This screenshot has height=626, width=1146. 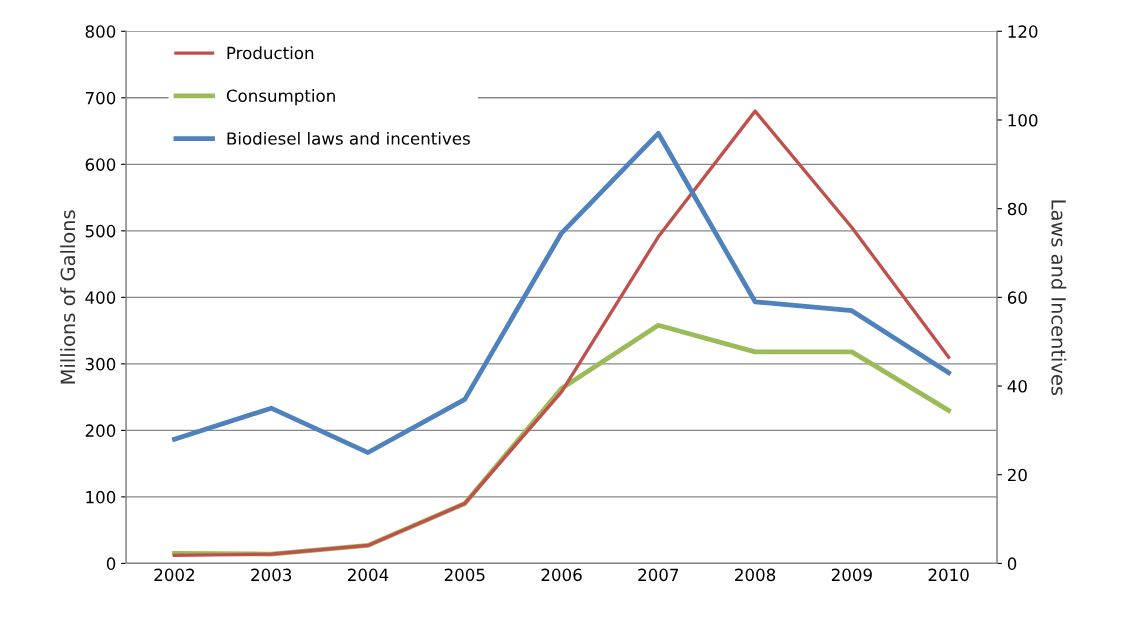 What do you see at coordinates (348, 138) in the screenshot?
I see `legend-label: Biodiesel laws and incentives` at bounding box center [348, 138].